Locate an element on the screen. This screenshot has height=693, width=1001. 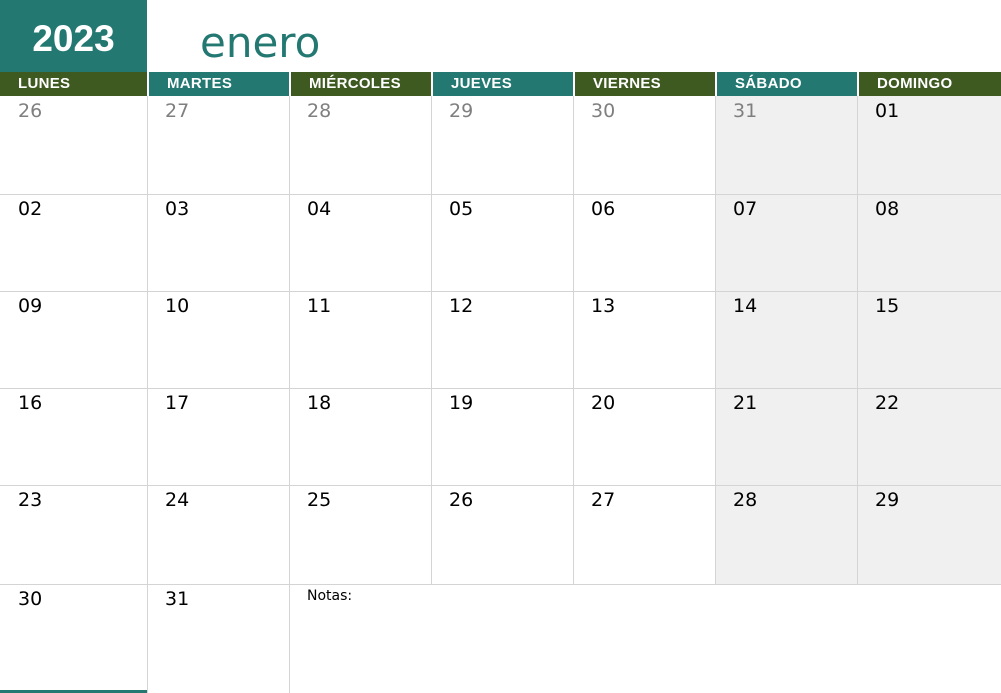
day-number: 13 is located at coordinates (603, 306).